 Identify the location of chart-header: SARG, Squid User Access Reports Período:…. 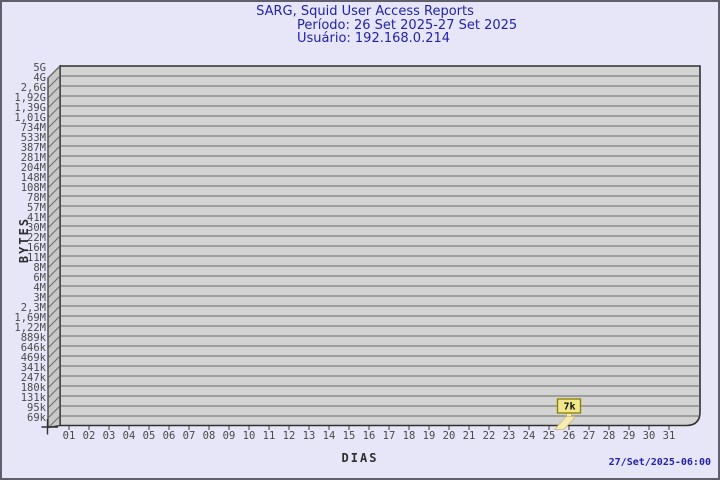
(365, 25).